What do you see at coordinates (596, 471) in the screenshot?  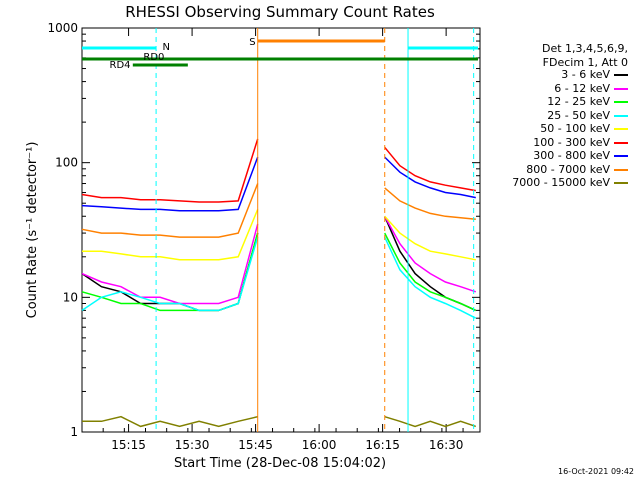 I see `timestamp: 16-Oct-2021 09:42` at bounding box center [596, 471].